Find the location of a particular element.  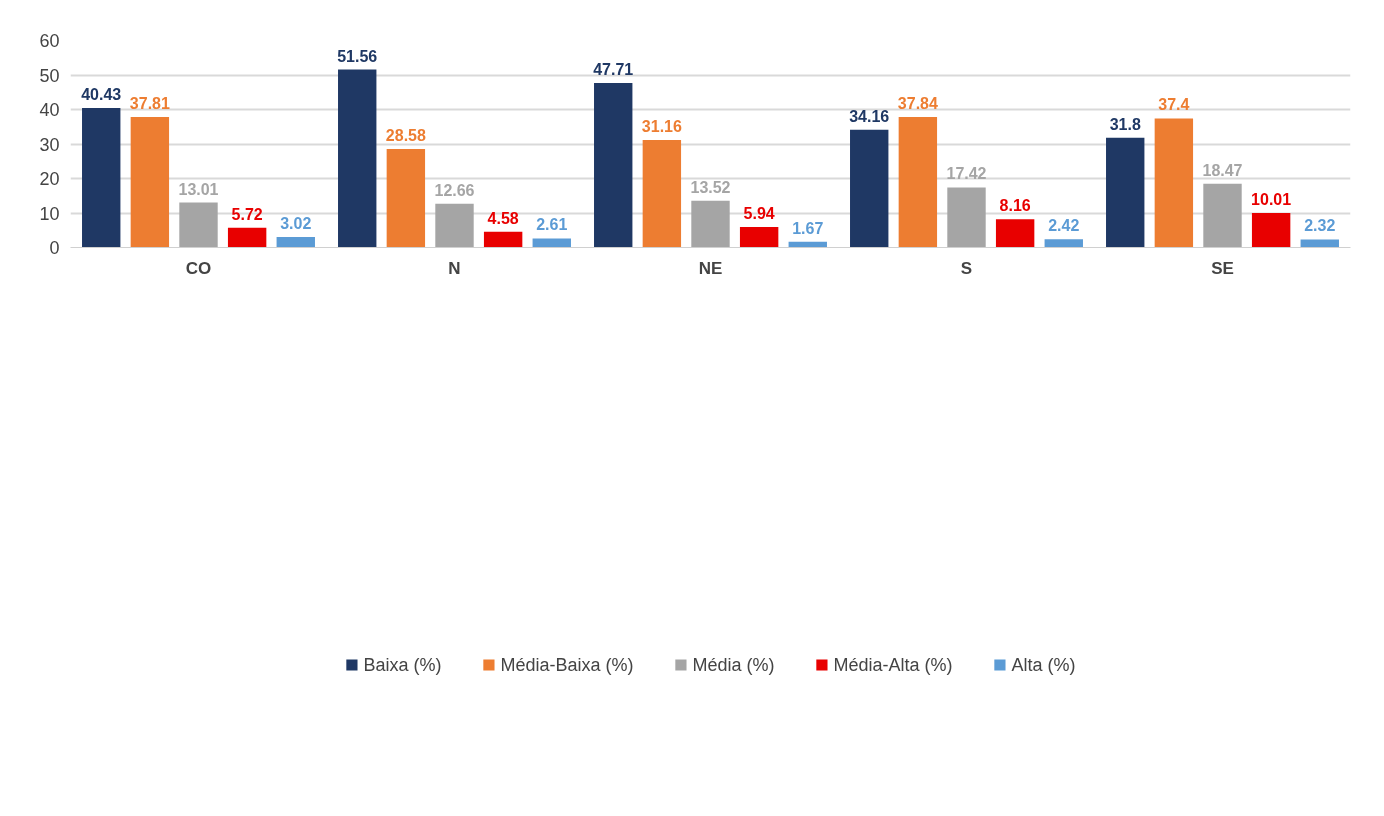

data-label: 18.47 is located at coordinates (1222, 170).